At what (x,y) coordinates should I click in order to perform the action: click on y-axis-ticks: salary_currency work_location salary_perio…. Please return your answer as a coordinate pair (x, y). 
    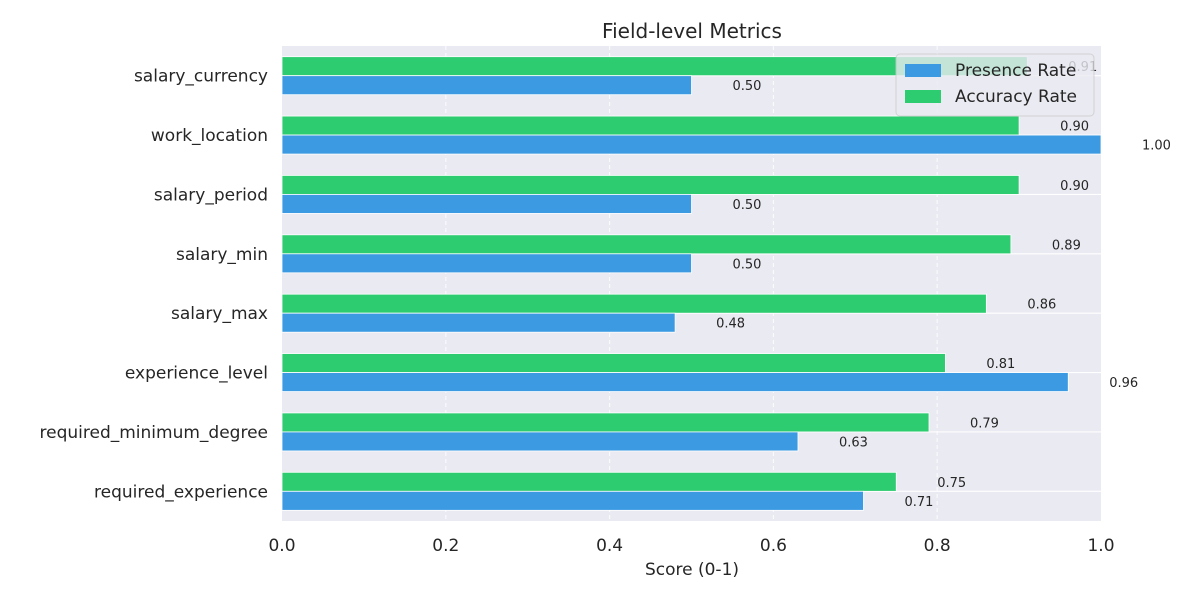
    Looking at the image, I should click on (154, 285).